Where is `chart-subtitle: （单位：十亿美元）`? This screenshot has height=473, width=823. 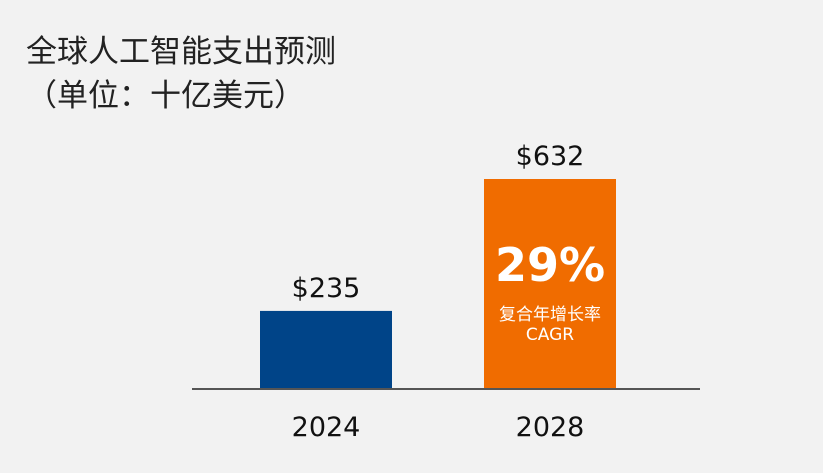 chart-subtitle: （单位：十亿美元） is located at coordinates (165, 96).